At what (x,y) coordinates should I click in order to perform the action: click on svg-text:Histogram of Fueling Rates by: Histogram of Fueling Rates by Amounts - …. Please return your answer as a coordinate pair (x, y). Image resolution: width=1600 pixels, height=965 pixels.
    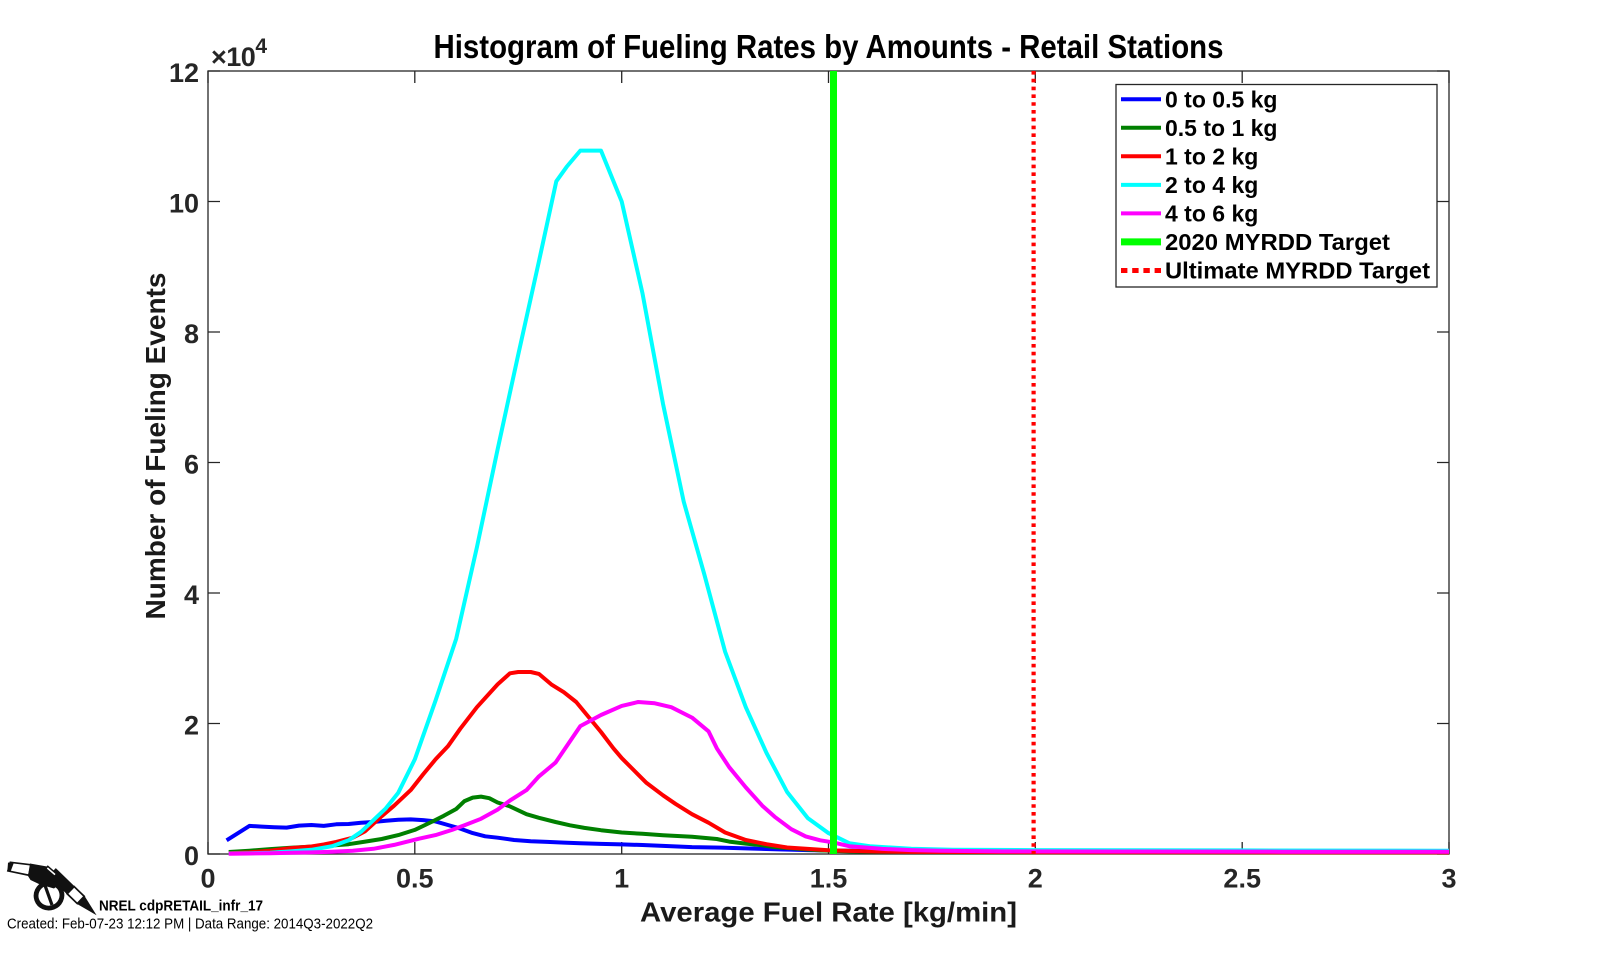
    Looking at the image, I should click on (829, 46).